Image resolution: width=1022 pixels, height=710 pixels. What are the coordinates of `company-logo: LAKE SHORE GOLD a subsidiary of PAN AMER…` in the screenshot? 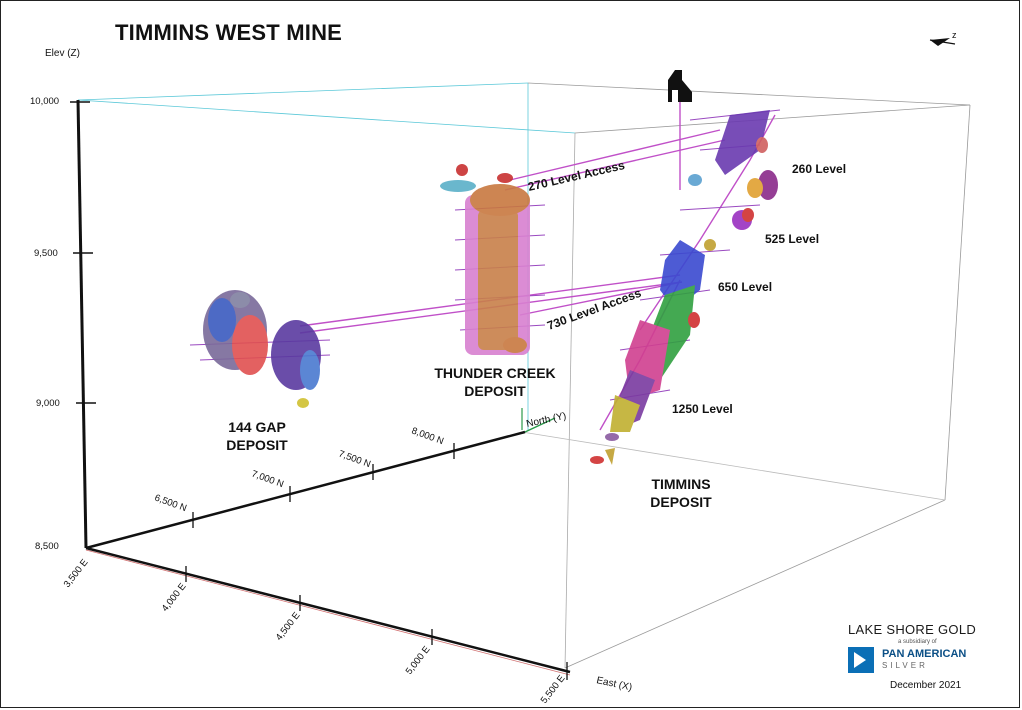 It's located at (913, 647).